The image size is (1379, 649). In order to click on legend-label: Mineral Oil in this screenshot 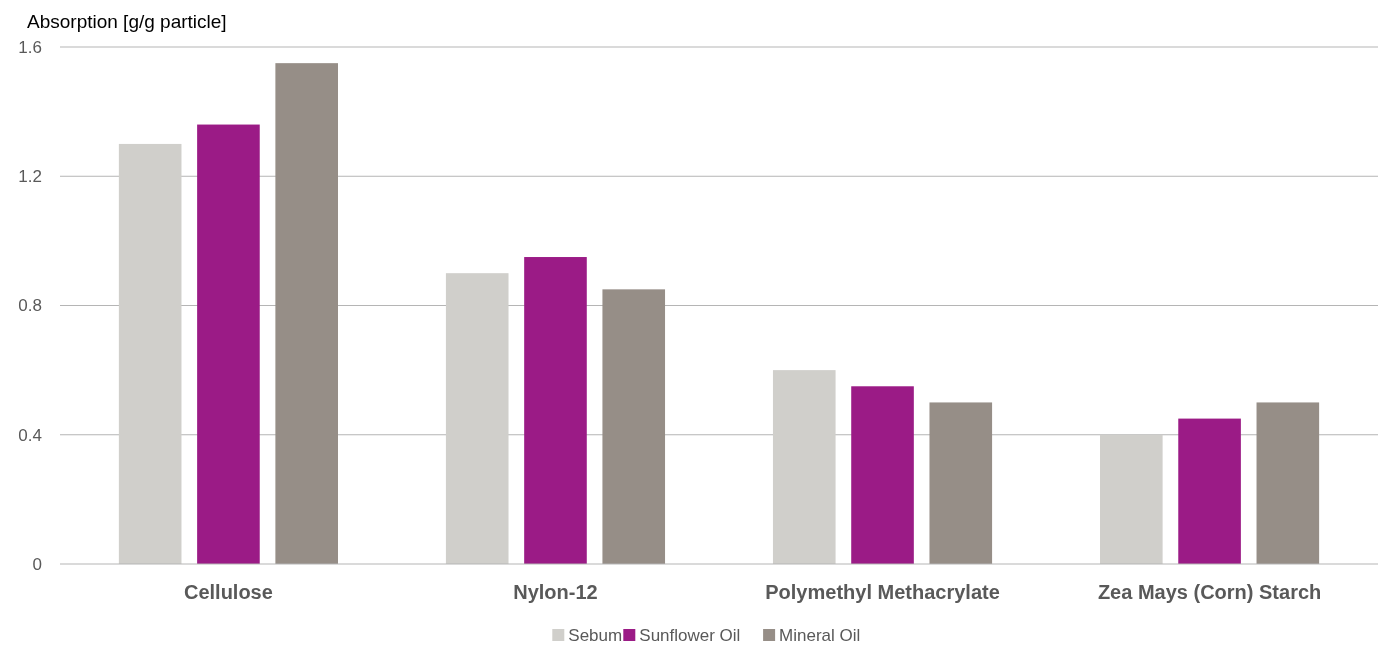, I will do `click(820, 635)`.